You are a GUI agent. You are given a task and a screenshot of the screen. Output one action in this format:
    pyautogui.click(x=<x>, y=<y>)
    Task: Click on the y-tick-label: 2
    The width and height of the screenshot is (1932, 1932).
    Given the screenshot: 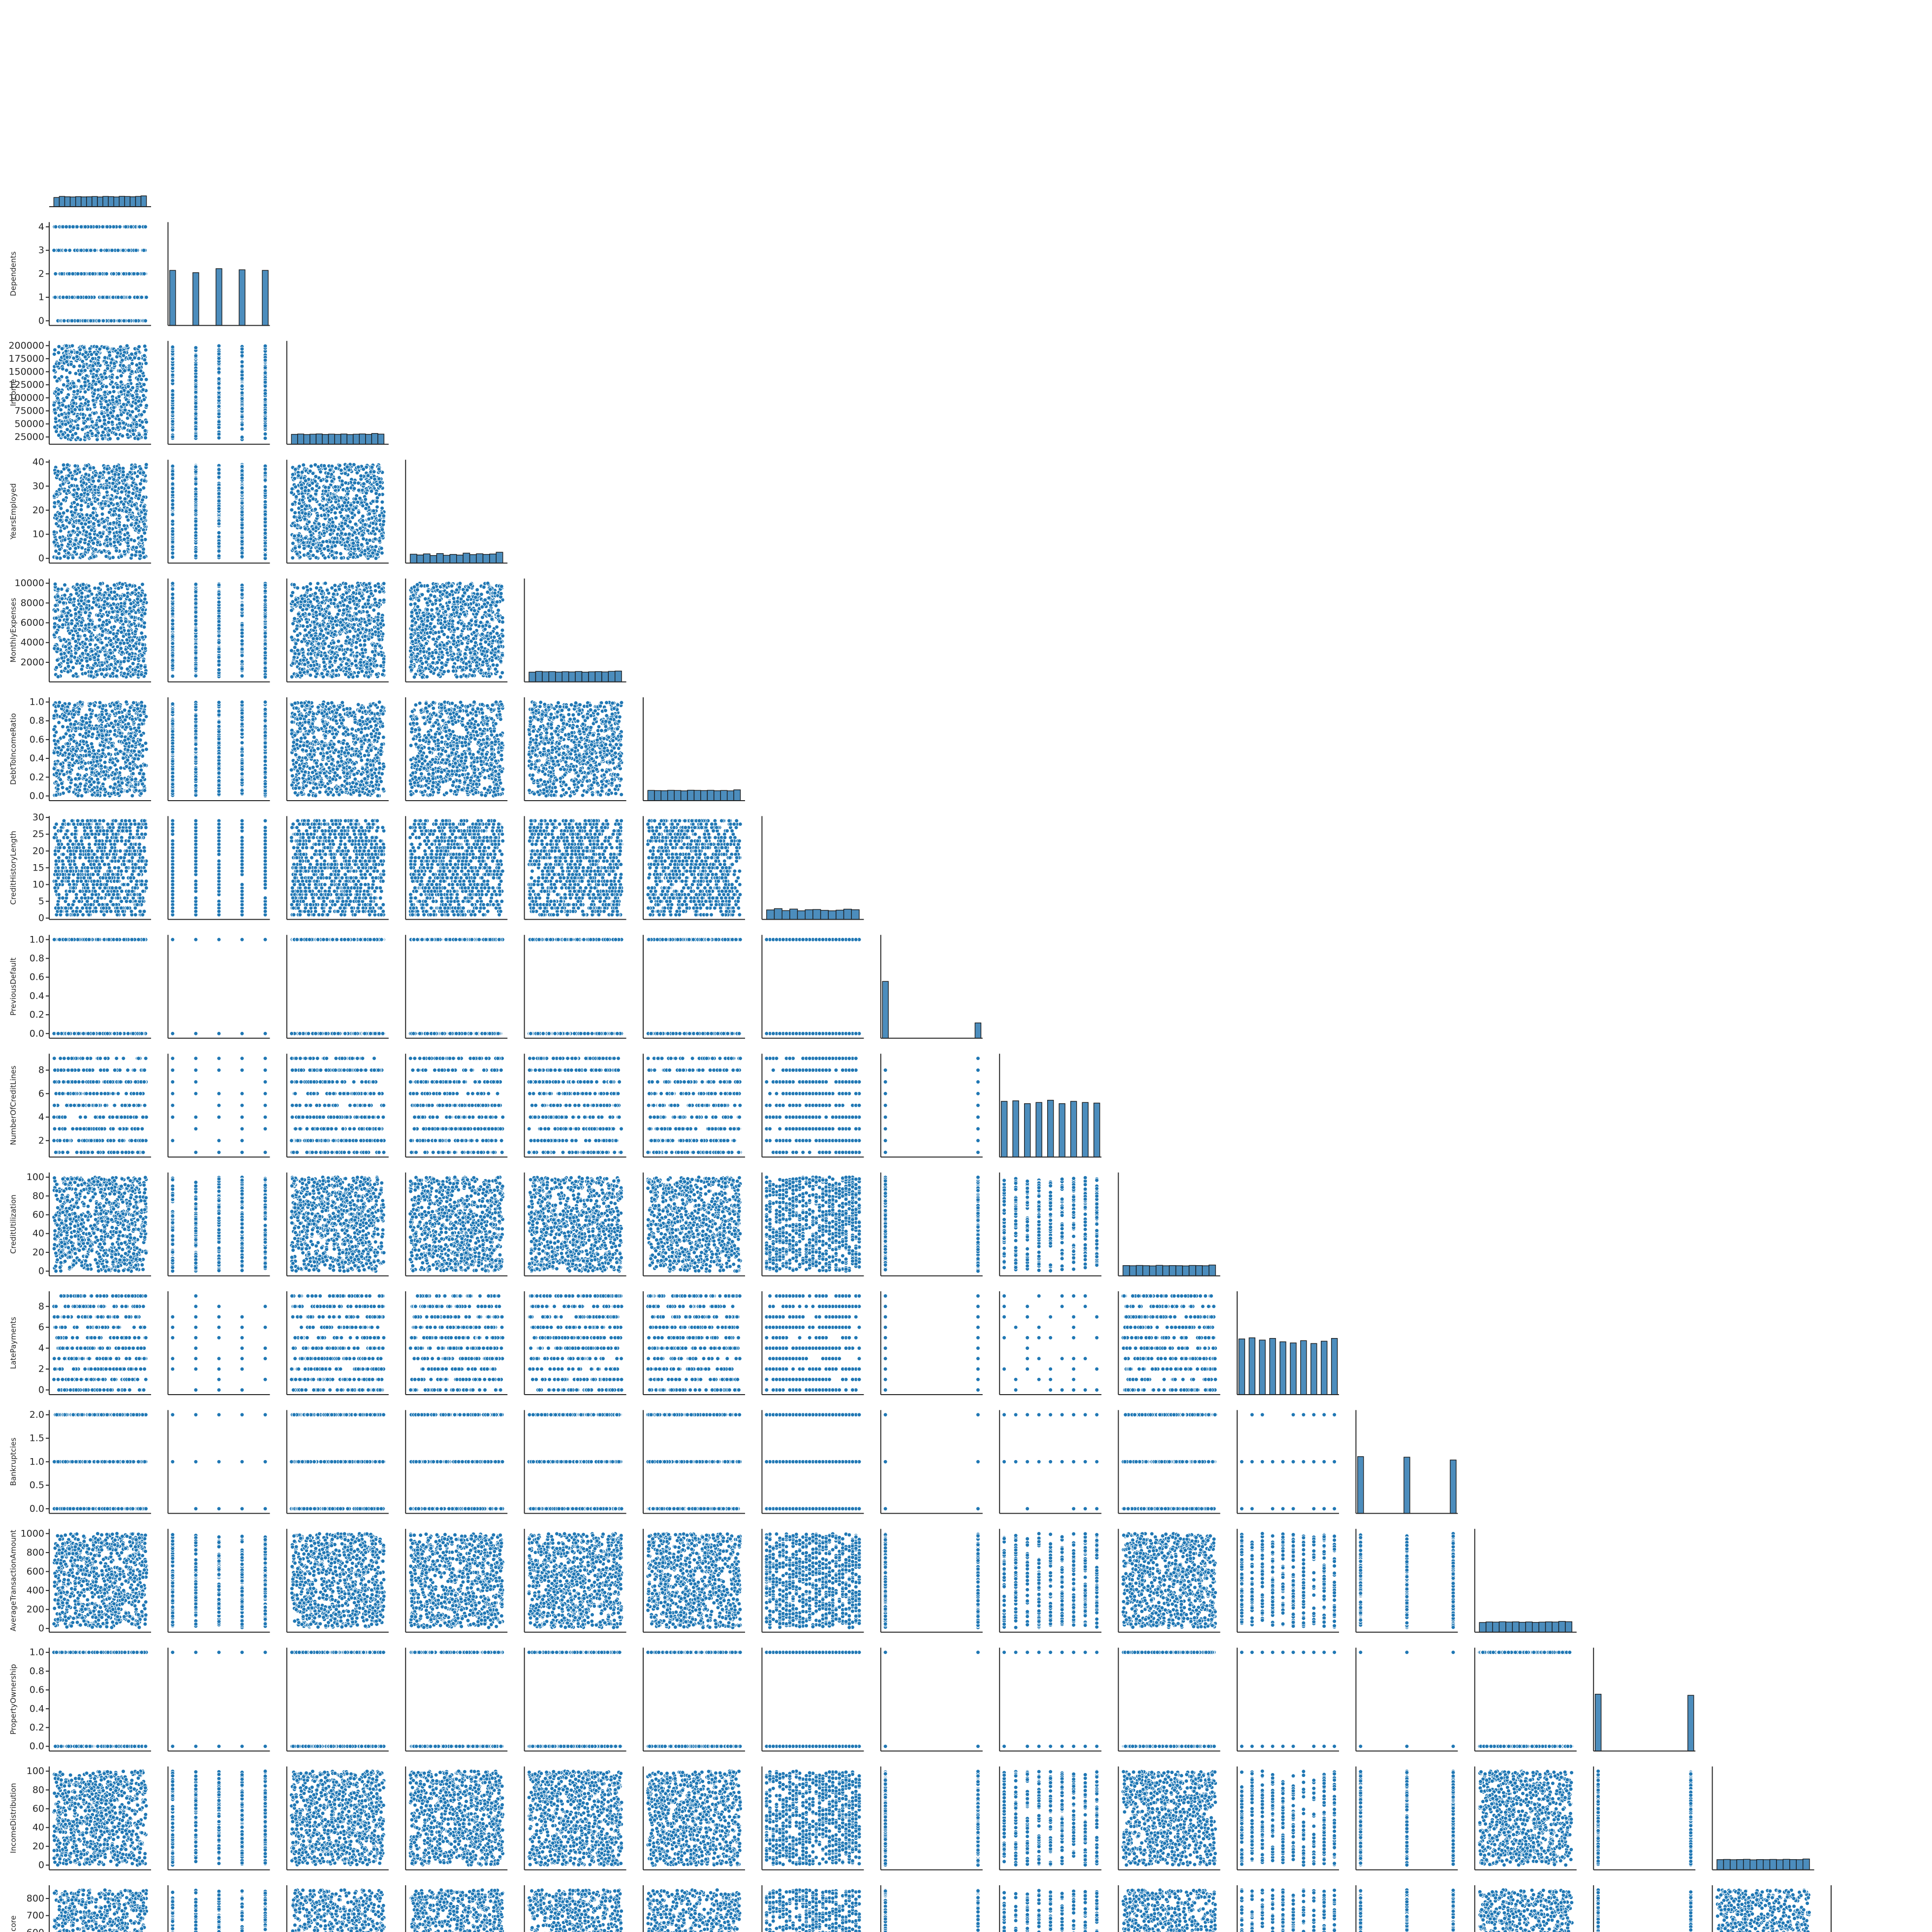 What is the action you would take?
    pyautogui.click(x=41, y=273)
    